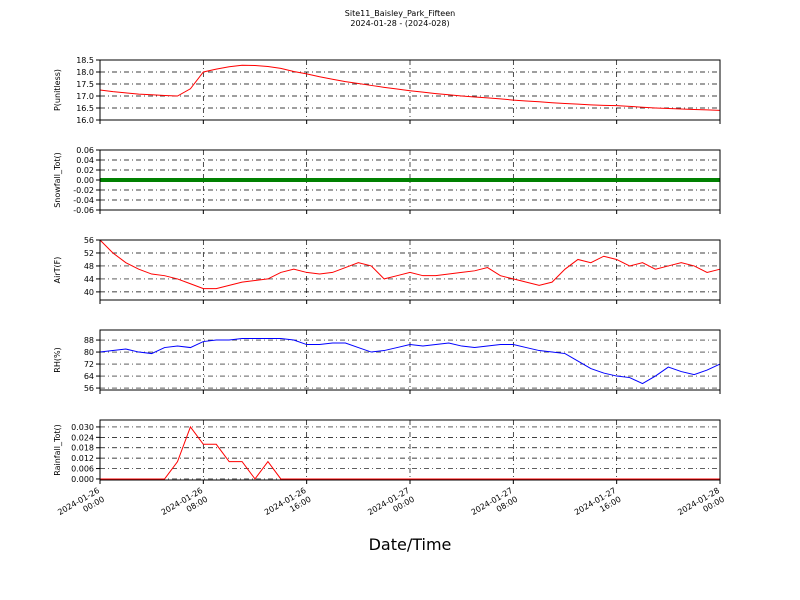 The height and width of the screenshot is (600, 800). Describe the element at coordinates (85, 96) in the screenshot. I see `y-tick-label: 17.0` at that location.